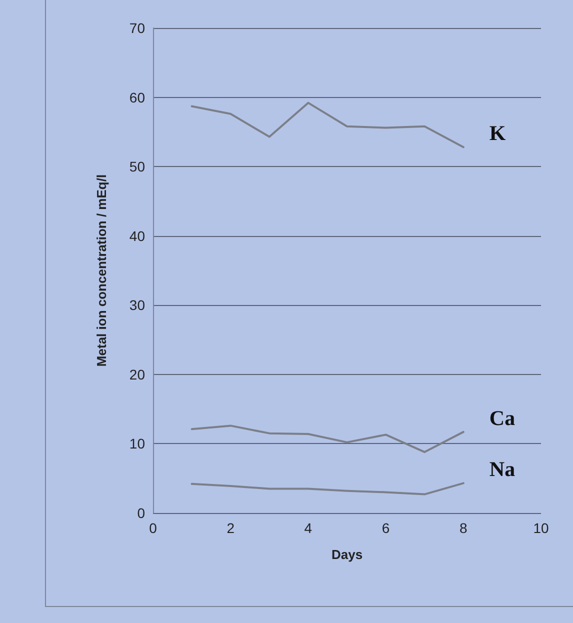  Describe the element at coordinates (141, 513) in the screenshot. I see `y-tick-label: 0` at that location.